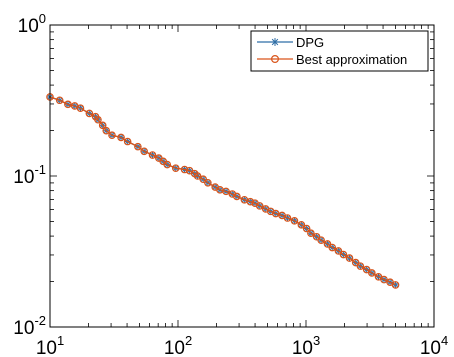 Image resolution: width=454 pixels, height=357 pixels. What do you see at coordinates (310, 42) in the screenshot?
I see `legend-label: DPG` at bounding box center [310, 42].